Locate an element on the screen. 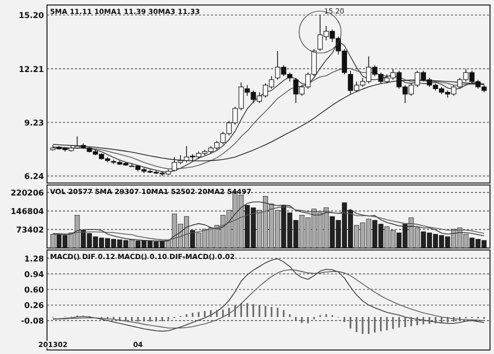 This screenshot has width=494, height=354. y-tick-label: 9.23 is located at coordinates (34, 123).